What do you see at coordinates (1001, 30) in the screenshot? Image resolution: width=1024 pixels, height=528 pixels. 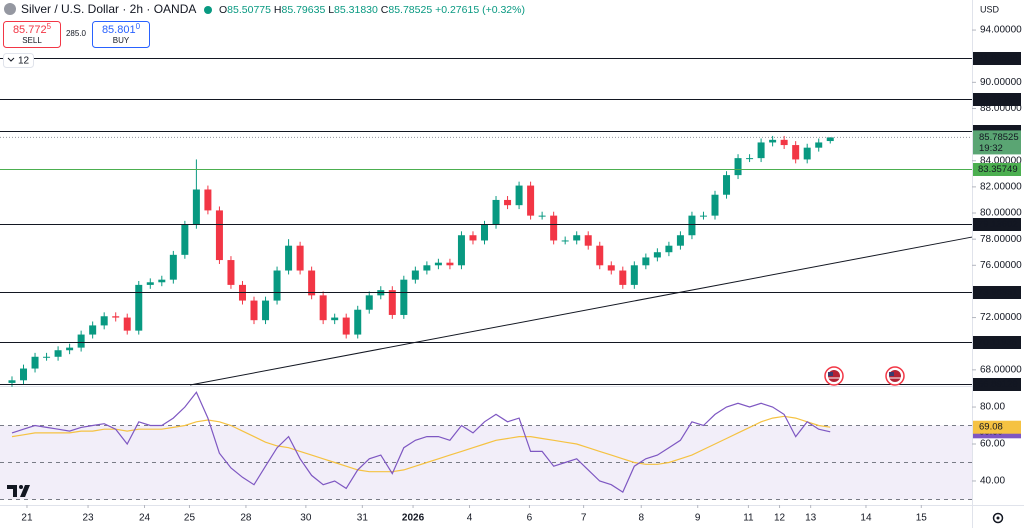 I see `y-tick-label: 94.00000` at bounding box center [1001, 30].